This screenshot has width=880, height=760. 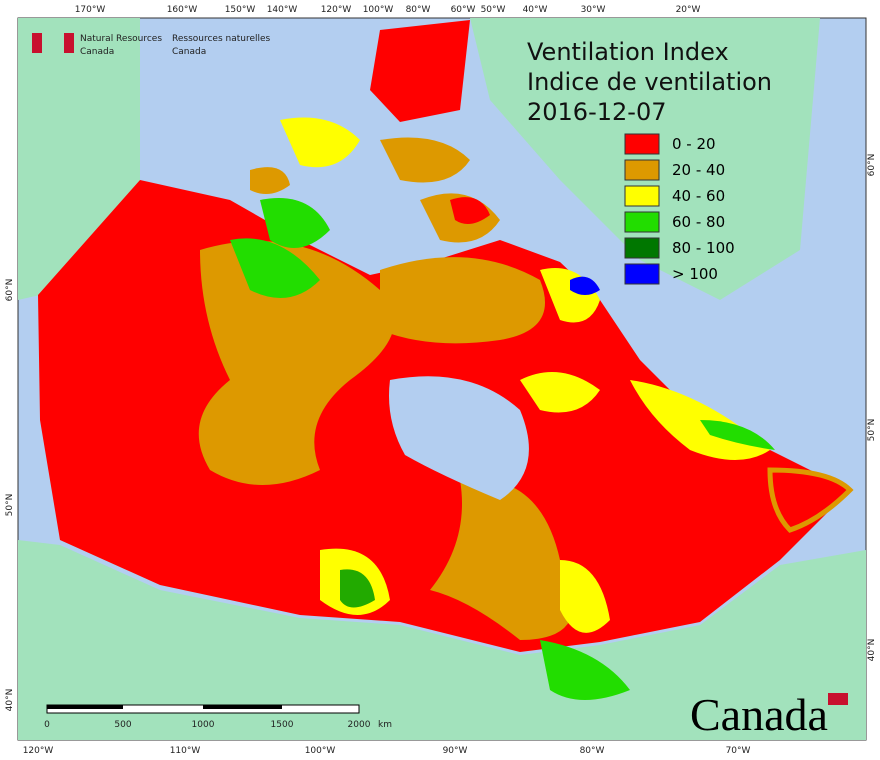 What do you see at coordinates (838, 699) in the screenshot?
I see `wordmark-flag` at bounding box center [838, 699].